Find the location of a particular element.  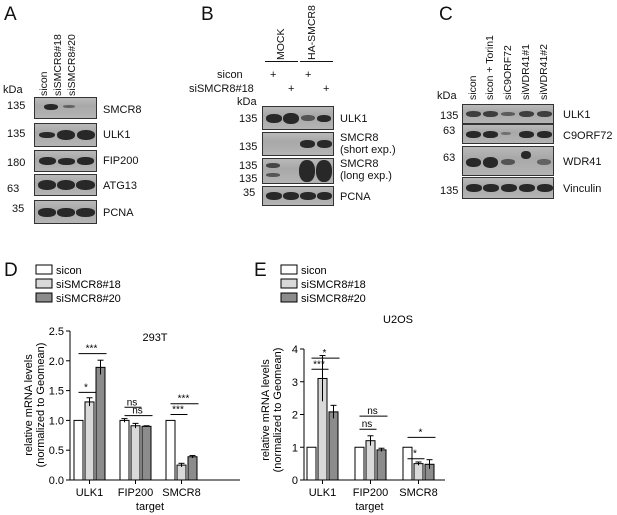

panel-e-label: E is located at coordinates (260, 270).